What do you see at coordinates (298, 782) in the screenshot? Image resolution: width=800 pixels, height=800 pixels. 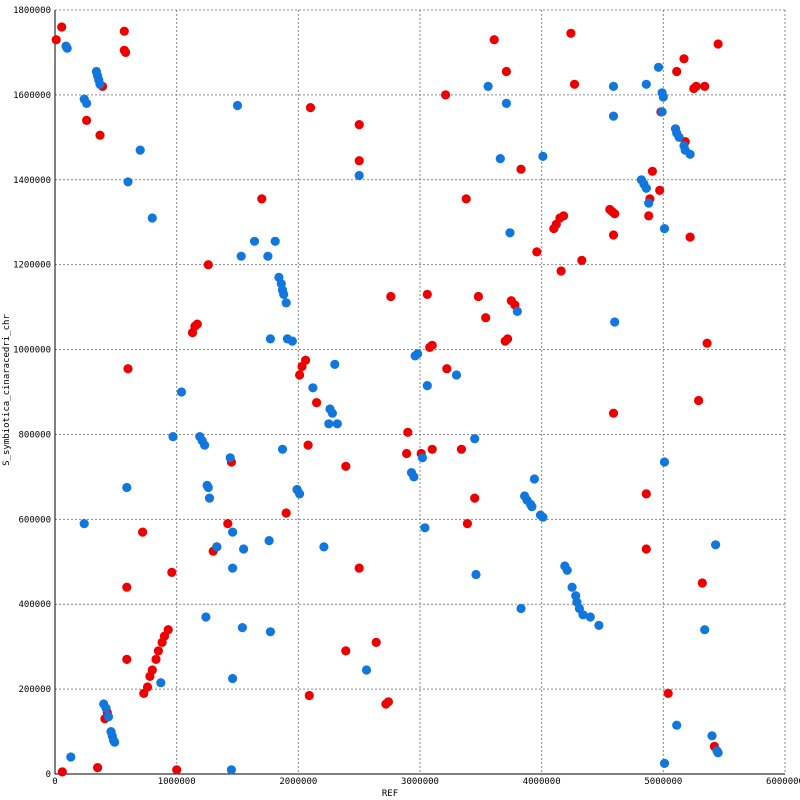 I see `x-tick-label: 2000000` at bounding box center [298, 782].